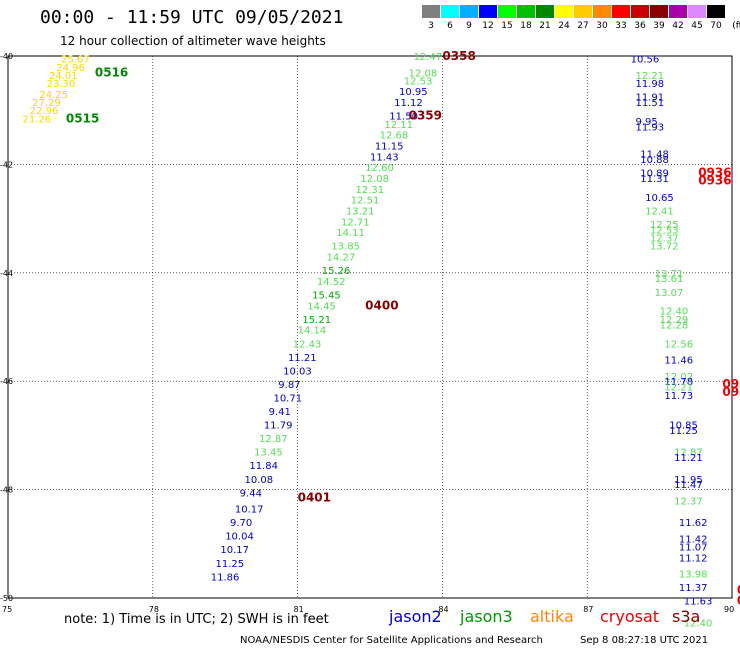 The image size is (740, 650). What do you see at coordinates (688, 458) in the screenshot?
I see `wave-height-label: 11.21` at bounding box center [688, 458].